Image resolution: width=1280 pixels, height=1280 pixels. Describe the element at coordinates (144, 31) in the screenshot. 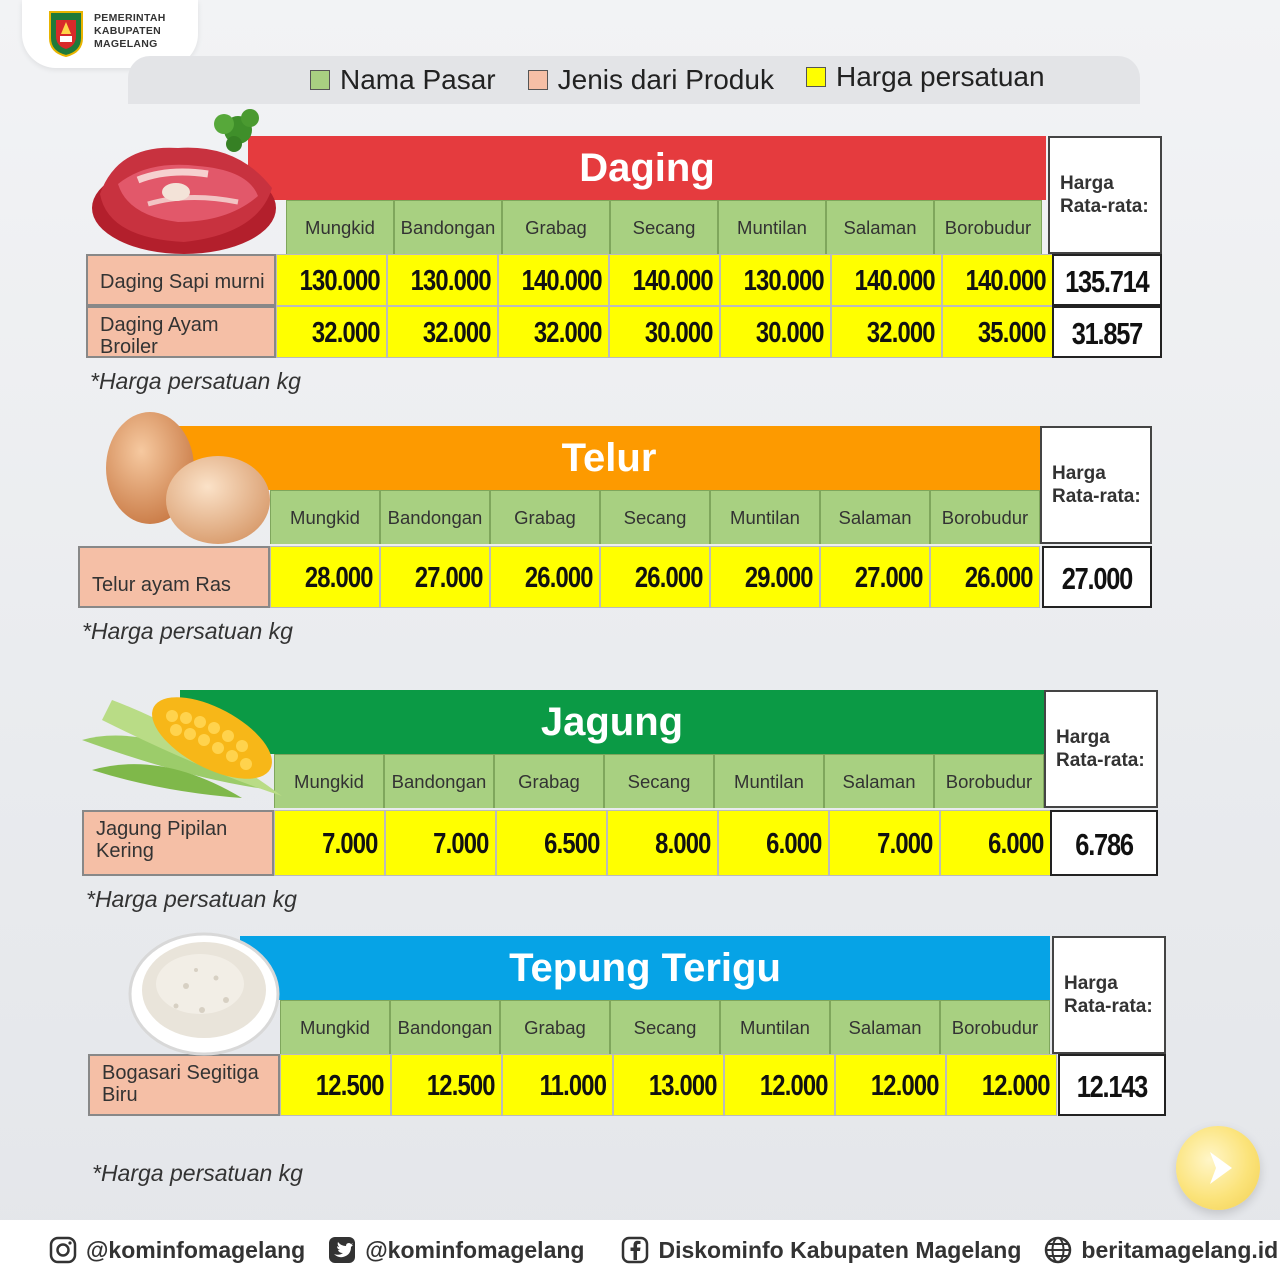

I see `org-name: PEMERINTAH KABUPATEN MAGELANG` at that location.